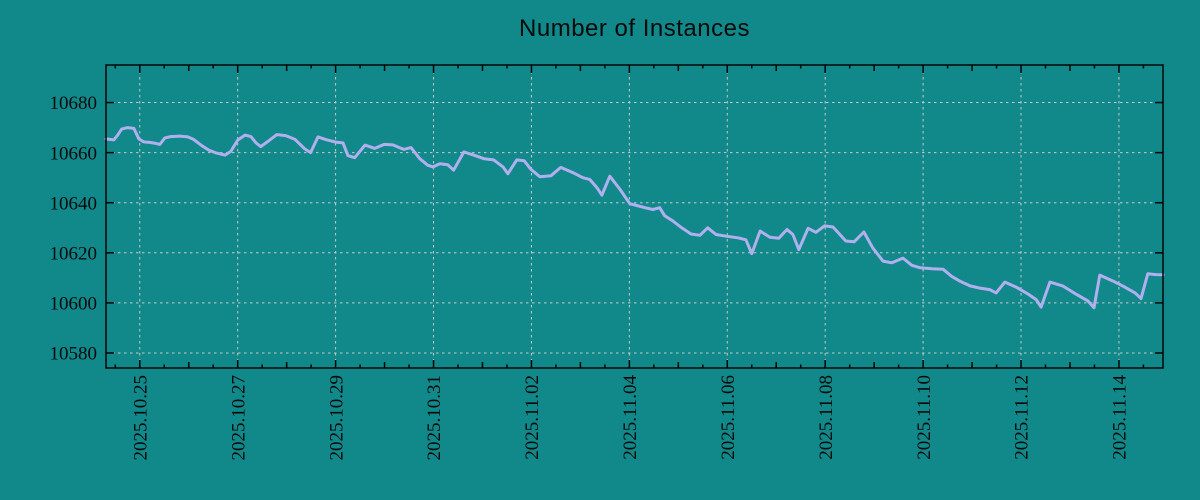  What do you see at coordinates (74, 103) in the screenshot?
I see `svg-text: 10680` at bounding box center [74, 103].